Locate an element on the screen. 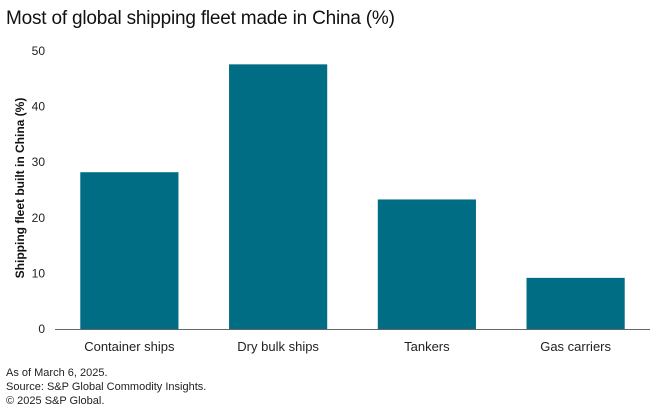 The image size is (660, 420). y-axis-title: Shipping fleet built in China (%) is located at coordinates (20, 188).